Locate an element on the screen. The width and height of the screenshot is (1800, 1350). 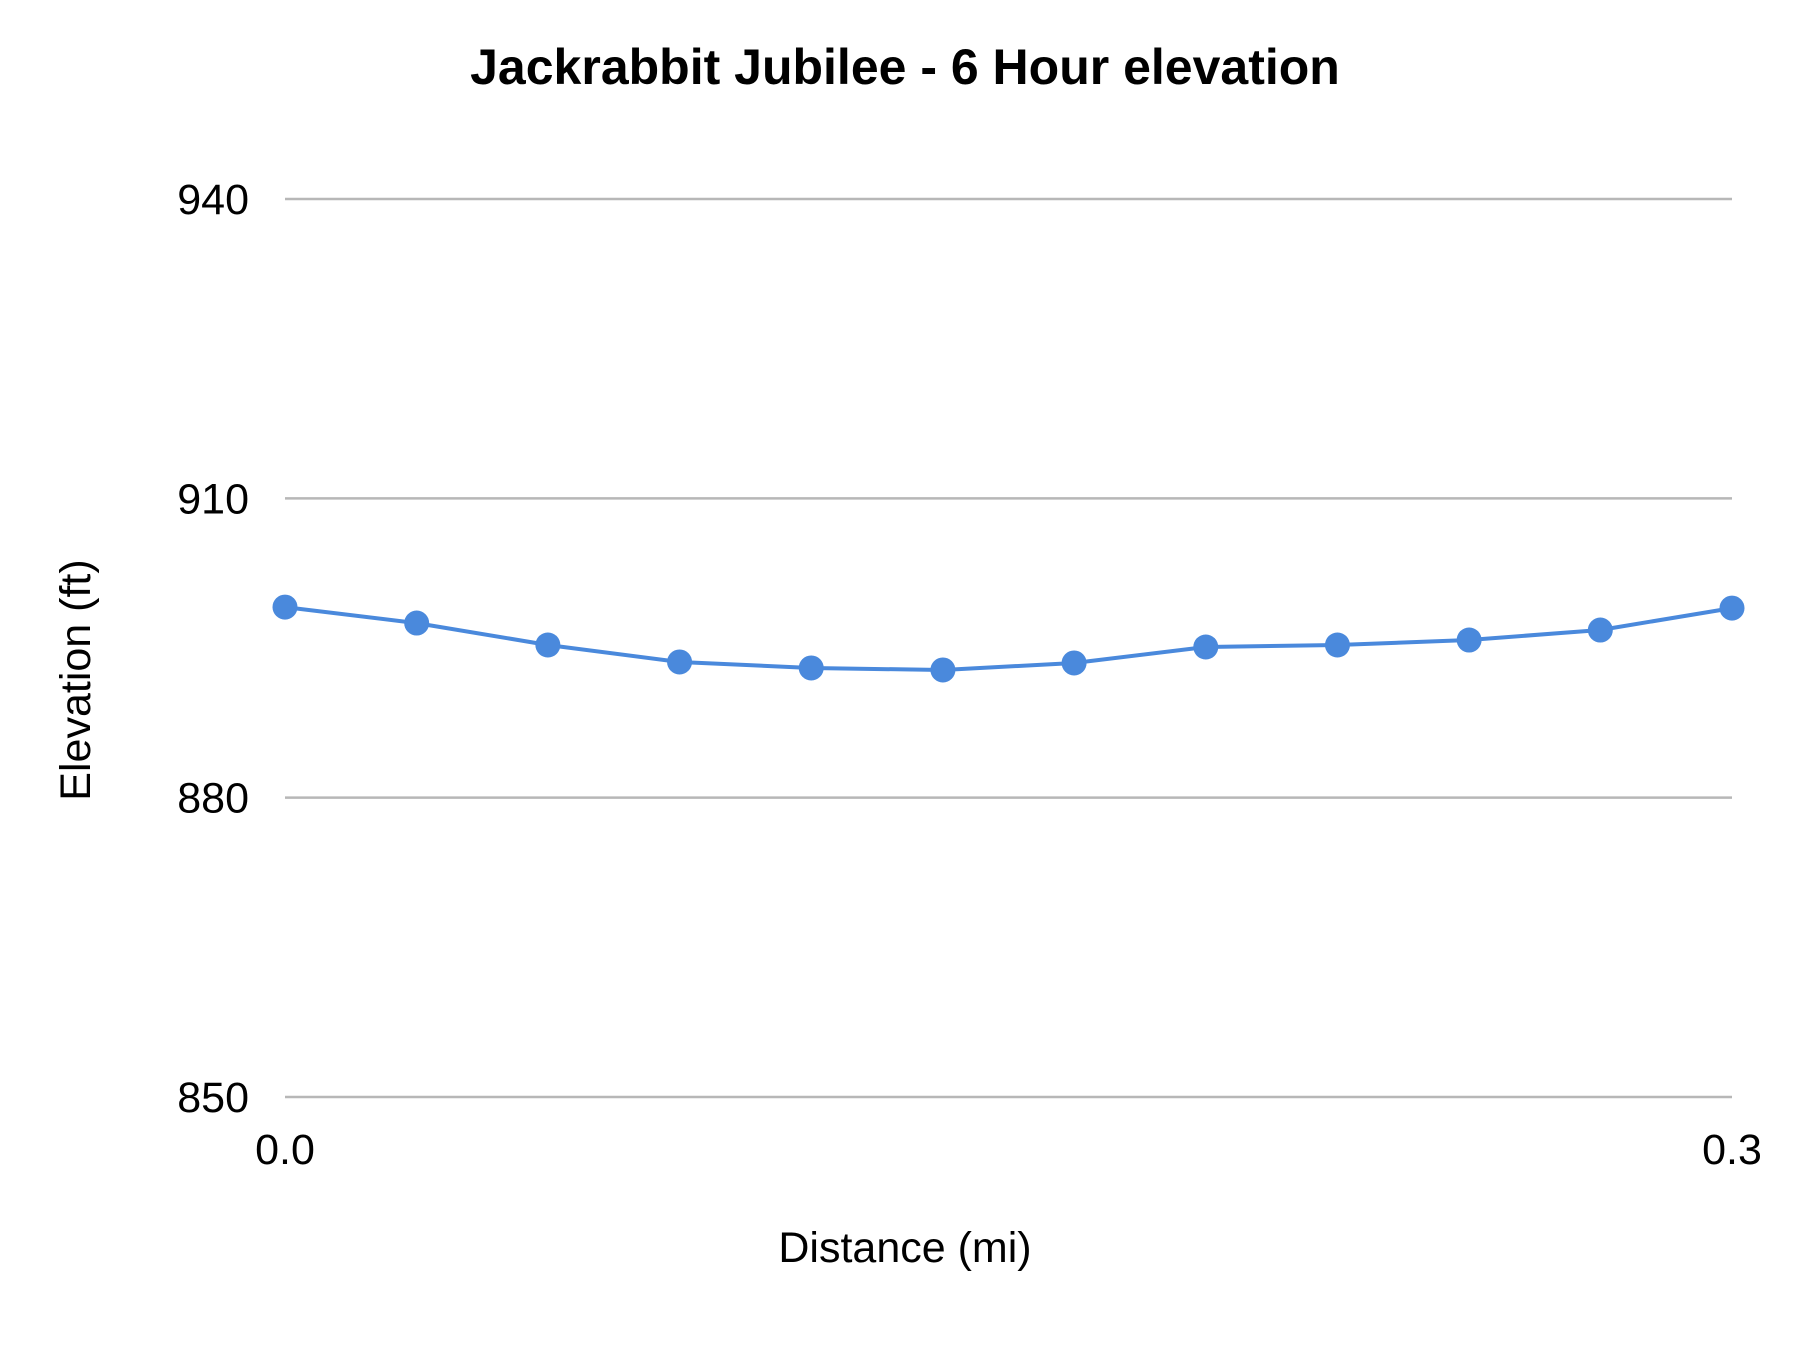
chart-title: Jackrabbit Jubilee - 6 Hour elevation is located at coordinates (905, 67).